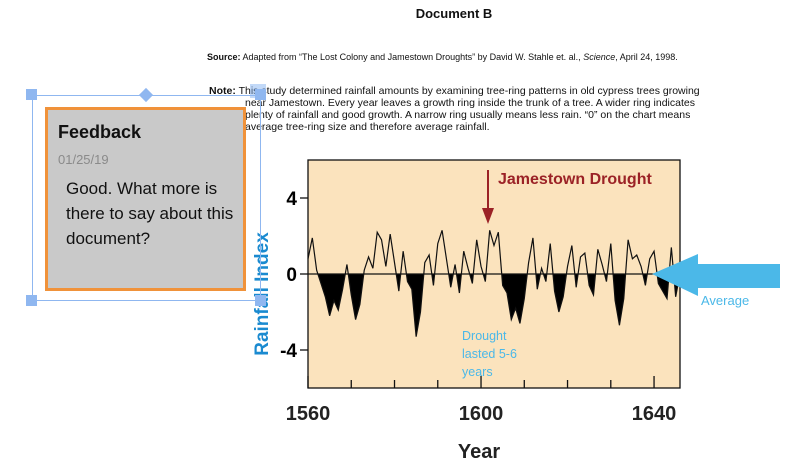  Describe the element at coordinates (488, 216) in the screenshot. I see `drought-arrow-head` at that location.